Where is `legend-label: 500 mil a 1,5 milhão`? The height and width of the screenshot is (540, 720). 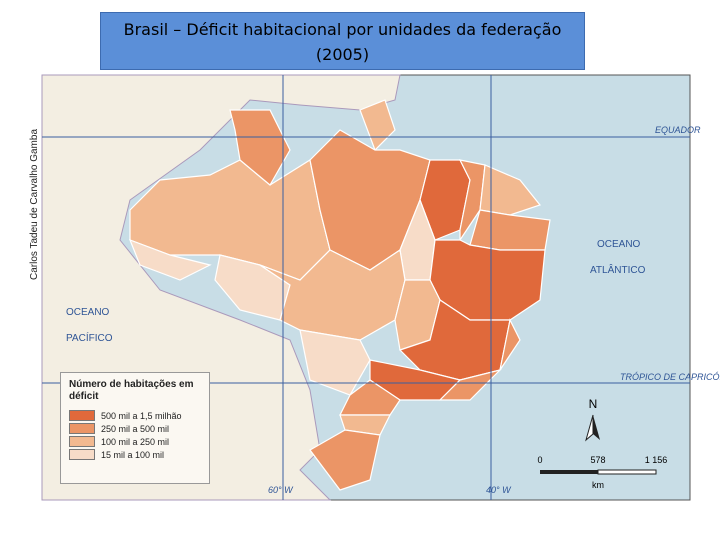
legend-label: 500 mil a 1,5 milhão is located at coordinates (141, 415).